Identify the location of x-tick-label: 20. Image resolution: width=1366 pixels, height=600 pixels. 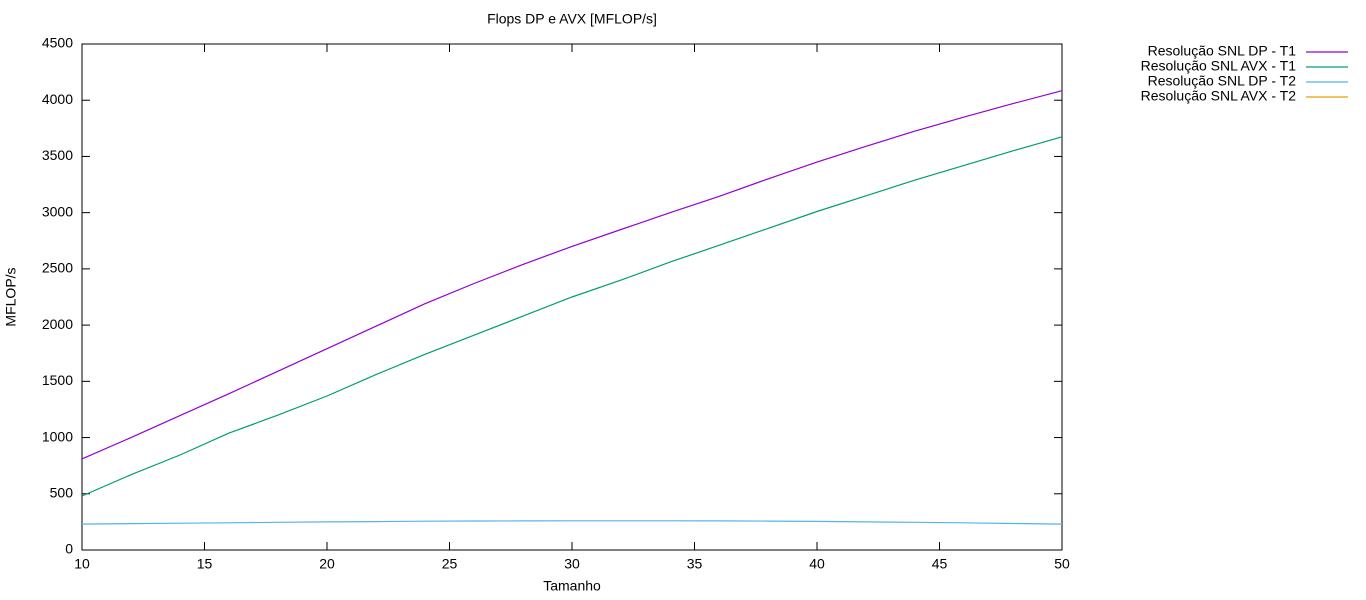
(327, 564).